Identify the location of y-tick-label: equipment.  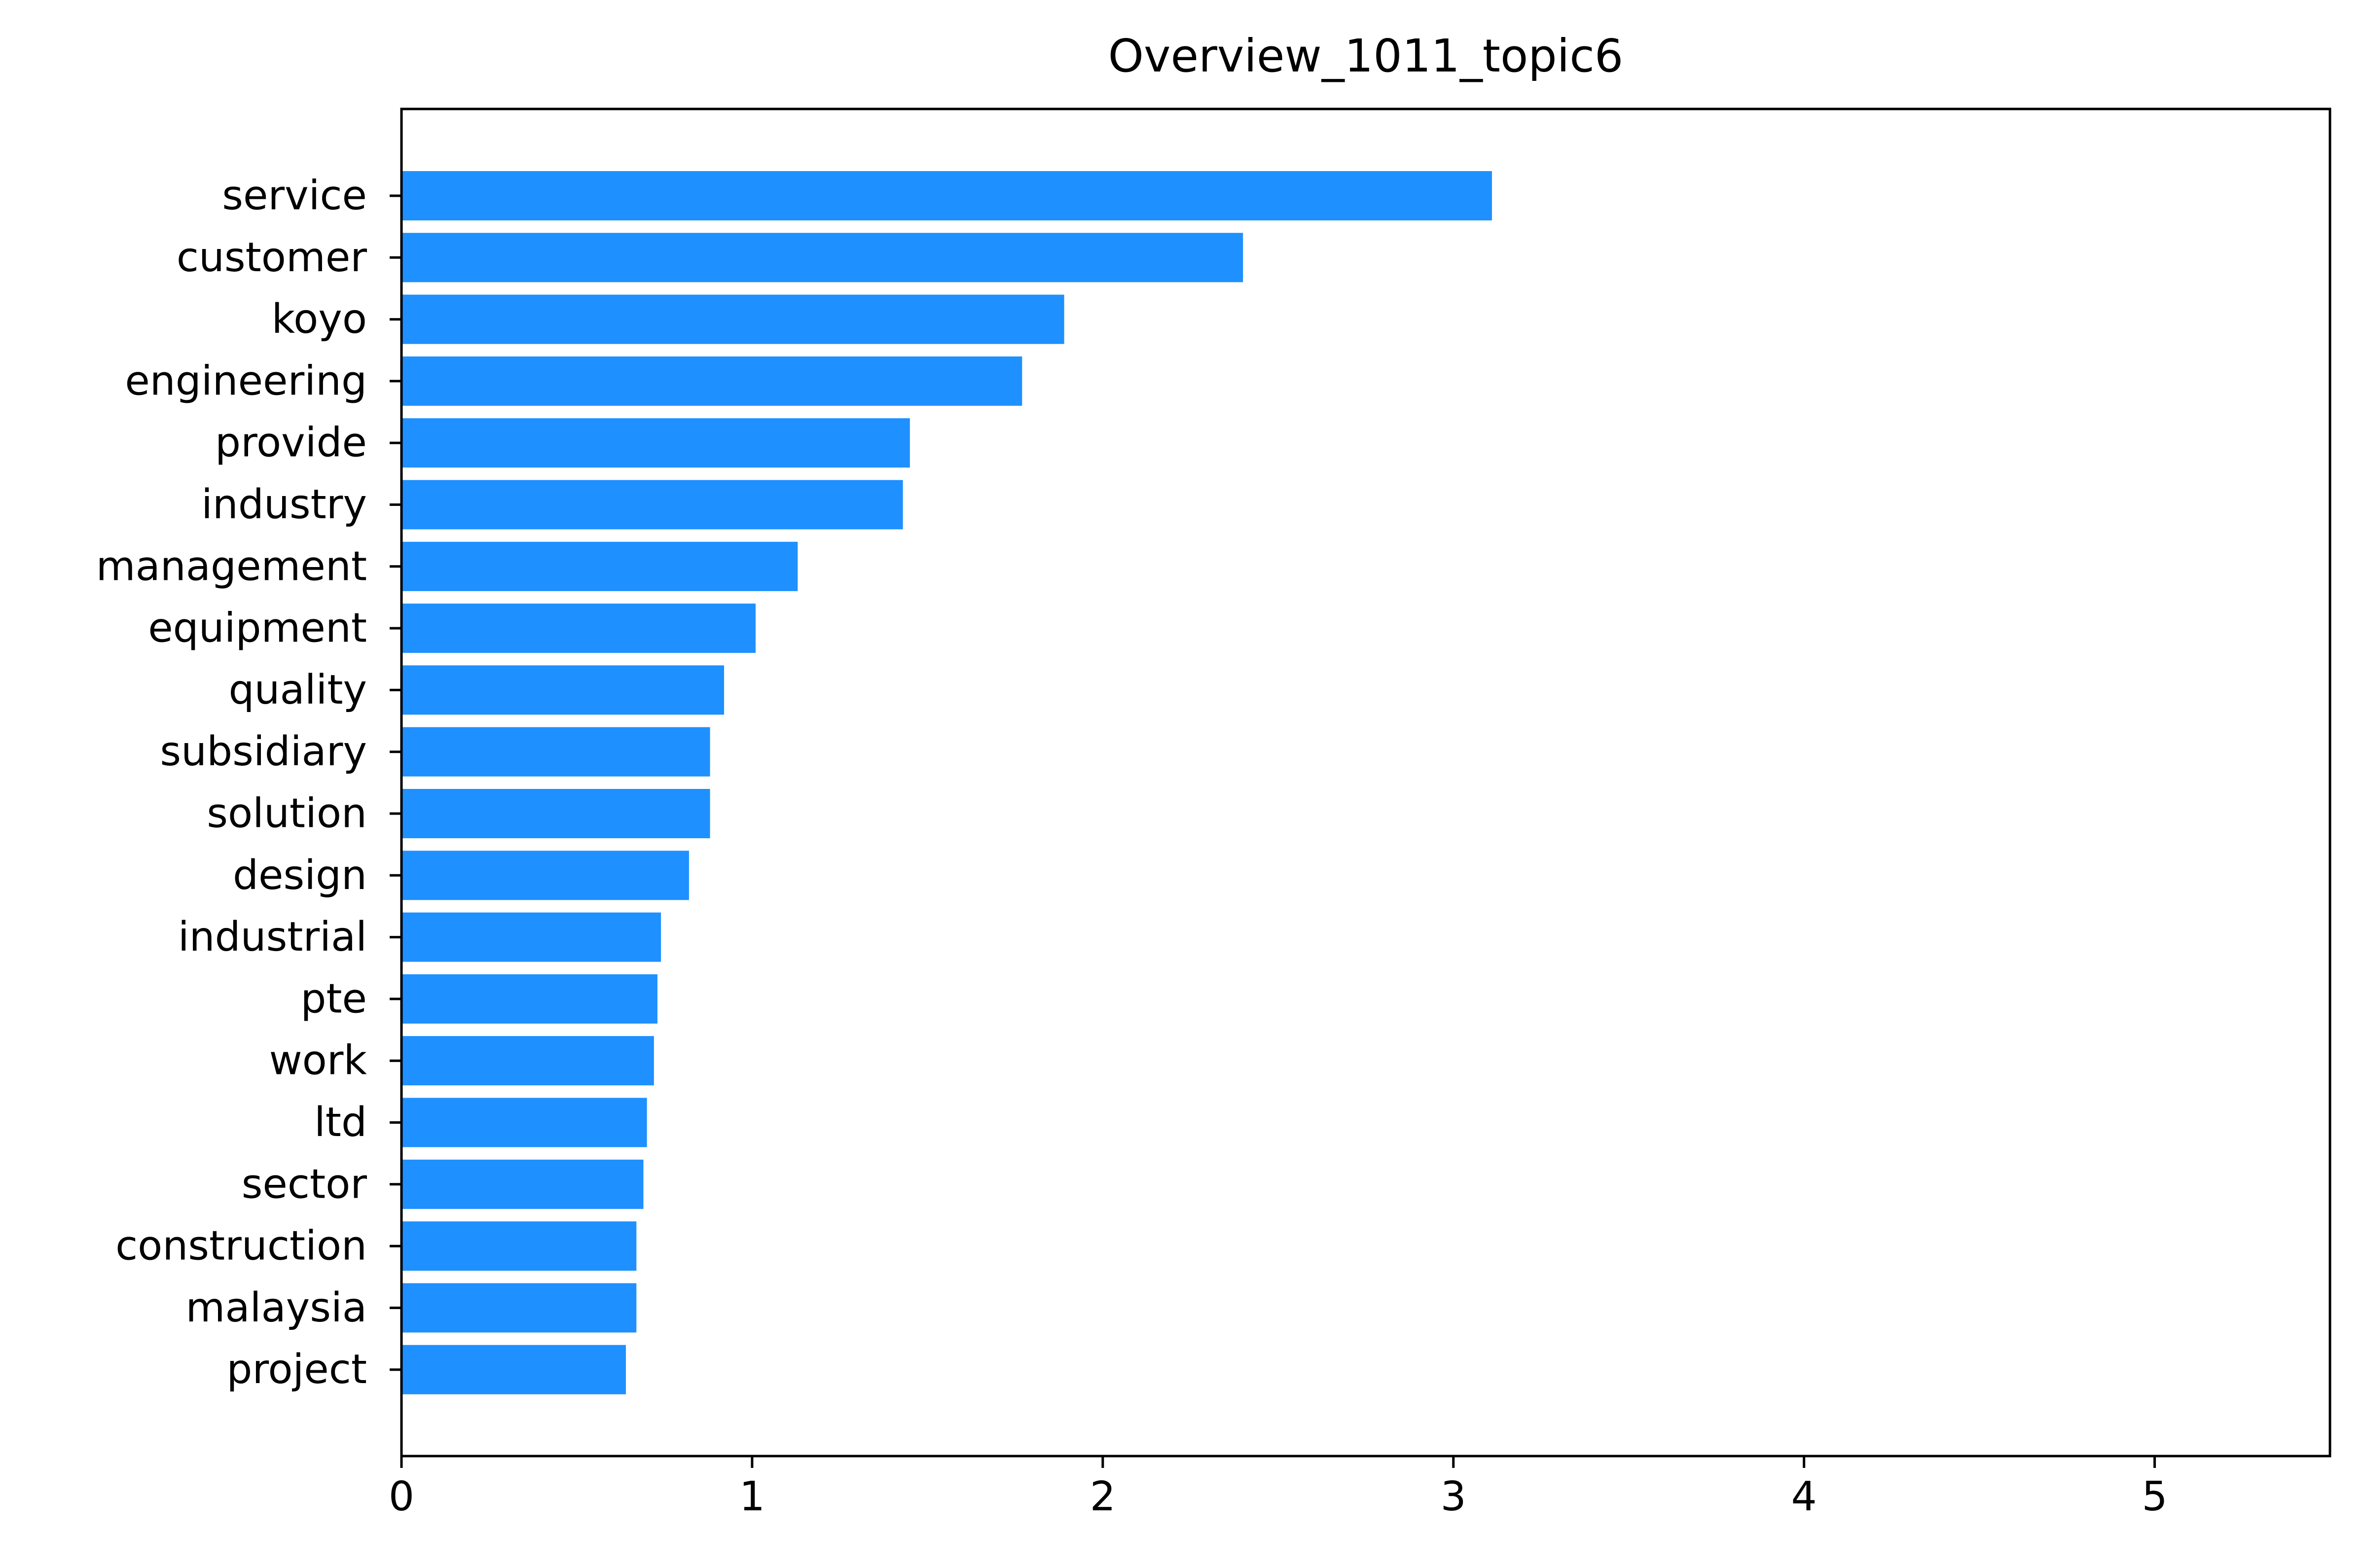
(257, 628).